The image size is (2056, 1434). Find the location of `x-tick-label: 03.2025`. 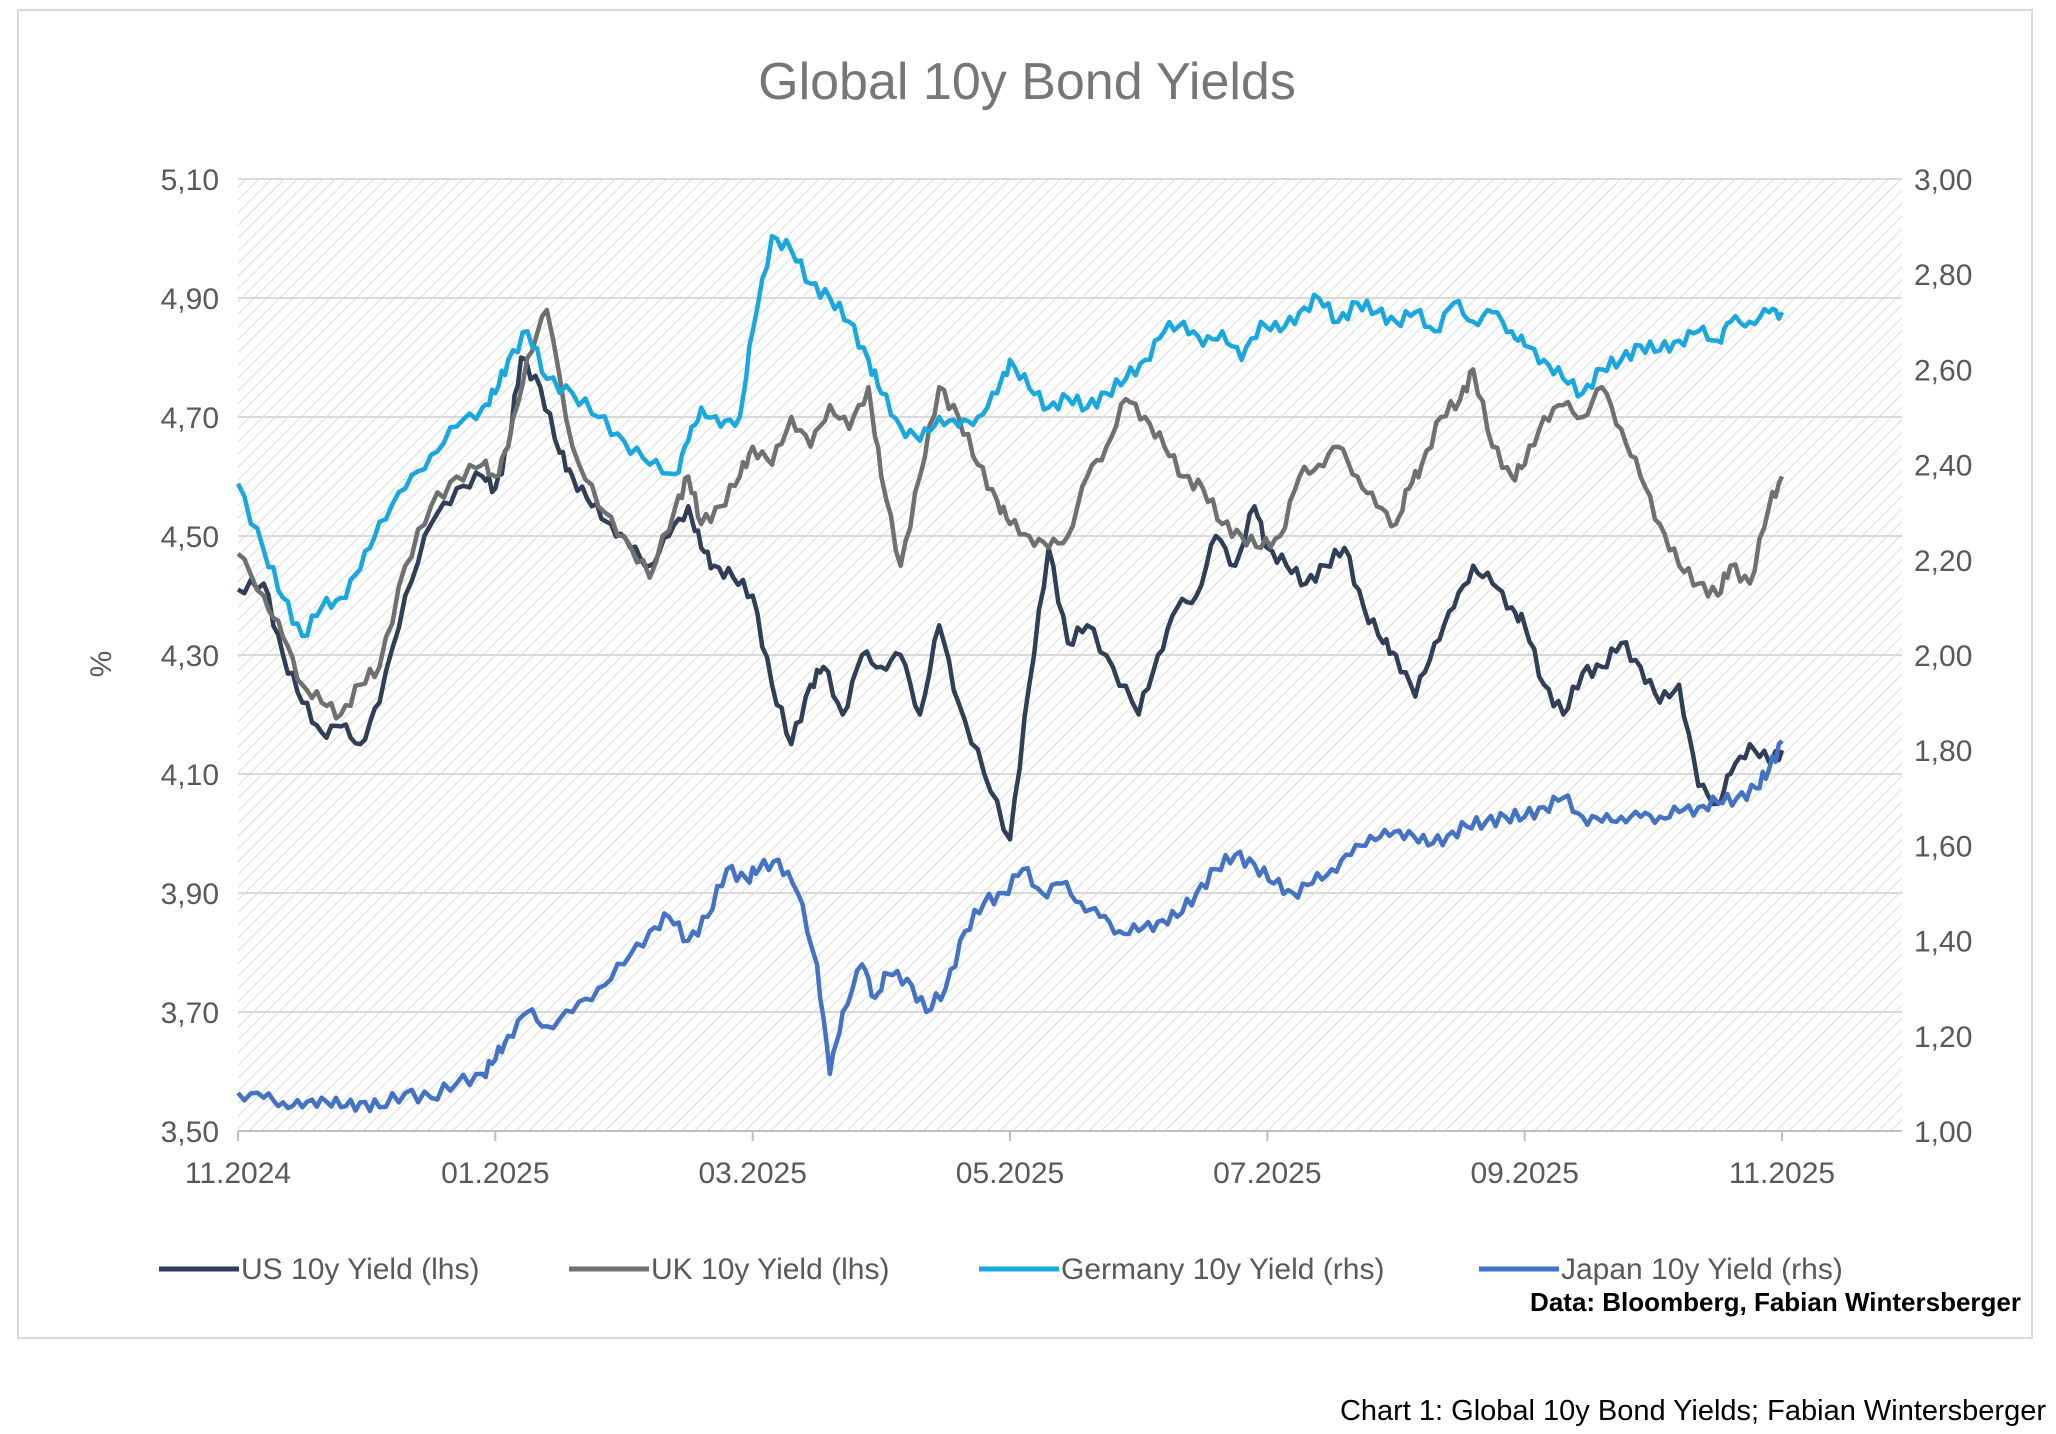

x-tick-label: 03.2025 is located at coordinates (752, 1173).